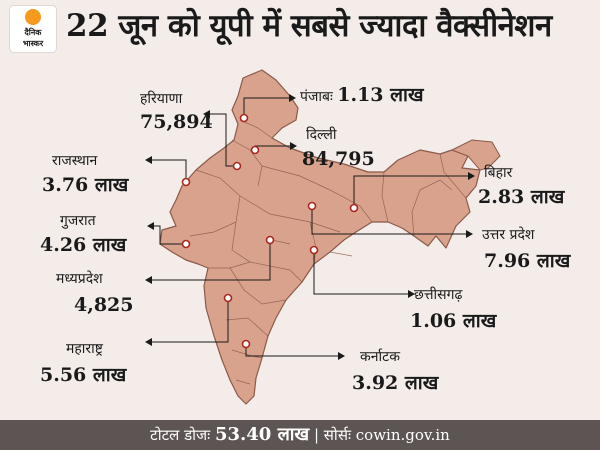 This screenshot has width=600, height=450. I want to click on arrow-maharashtra, so click(148, 342).